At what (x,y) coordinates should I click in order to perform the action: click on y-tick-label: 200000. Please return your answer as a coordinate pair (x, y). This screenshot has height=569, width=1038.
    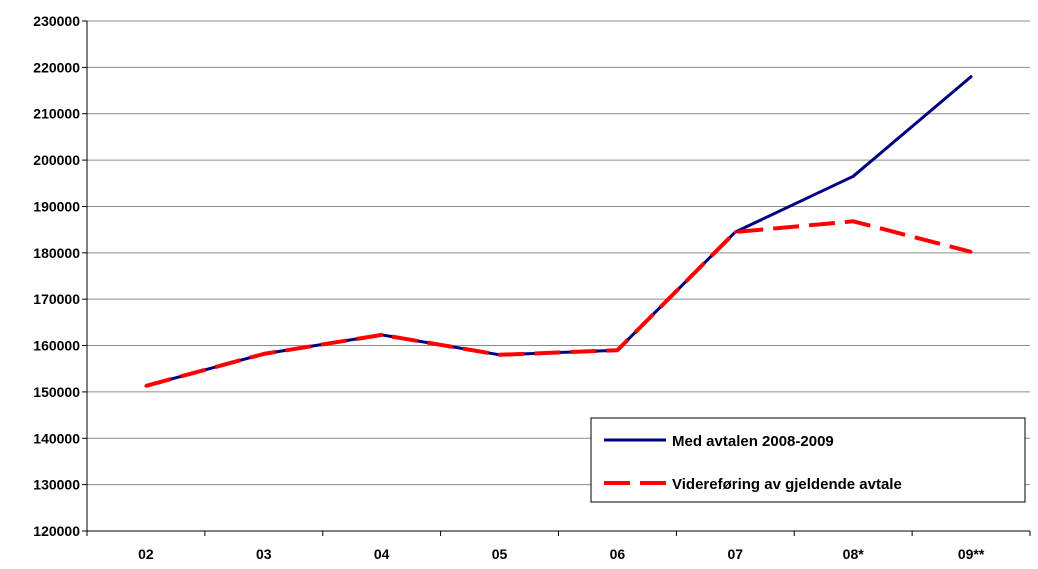
    Looking at the image, I should click on (56, 160).